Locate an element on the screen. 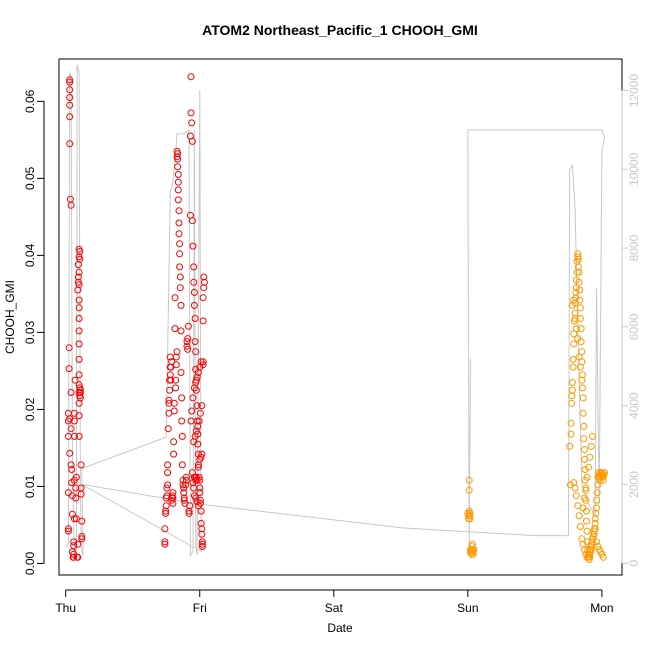 Image resolution: width=650 pixels, height=650 pixels. y2-tick-label-2: 4000 is located at coordinates (634, 405).